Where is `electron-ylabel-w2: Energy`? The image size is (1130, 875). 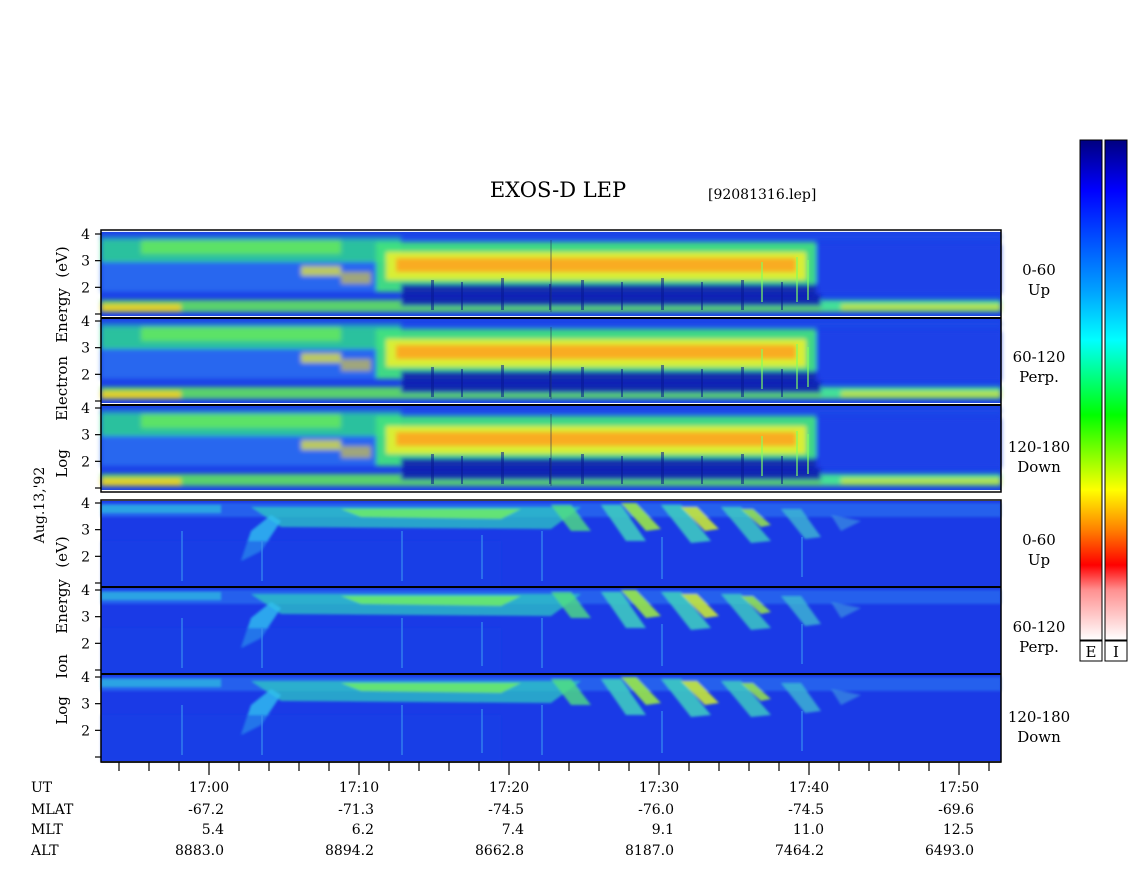 electron-ylabel-w2: Energy is located at coordinates (62, 314).